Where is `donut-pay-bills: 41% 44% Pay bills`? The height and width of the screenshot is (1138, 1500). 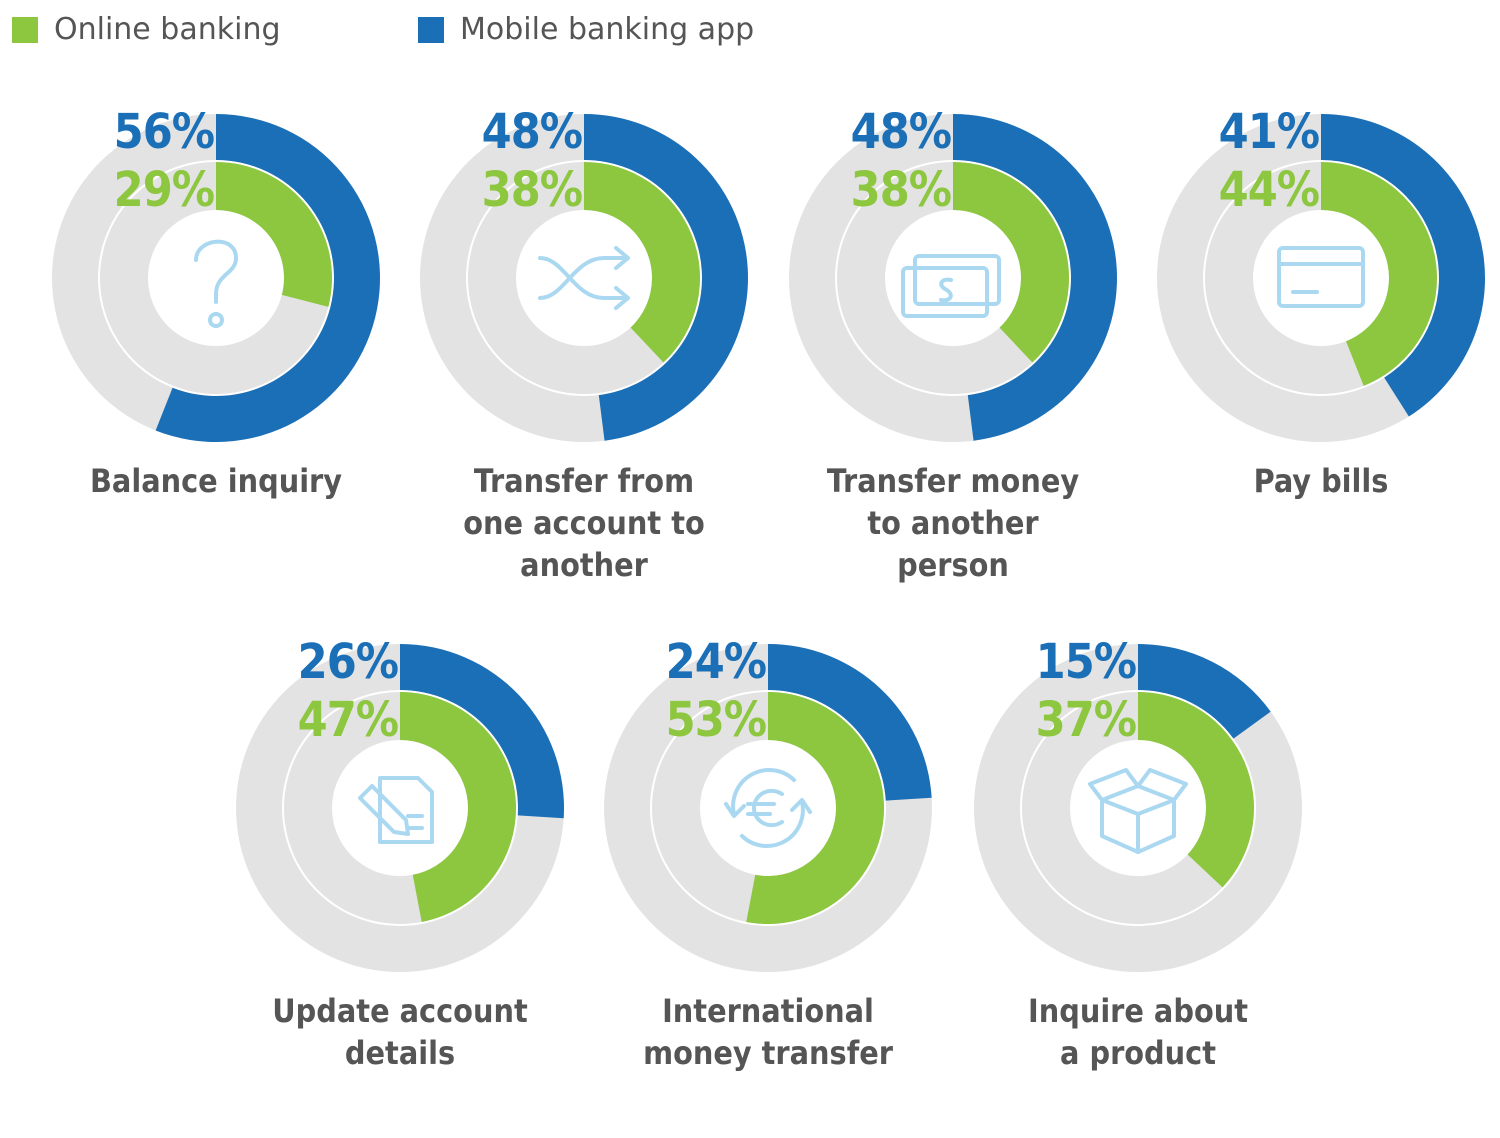 donut-pay-bills: 41% 44% Pay bills is located at coordinates (1321, 358).